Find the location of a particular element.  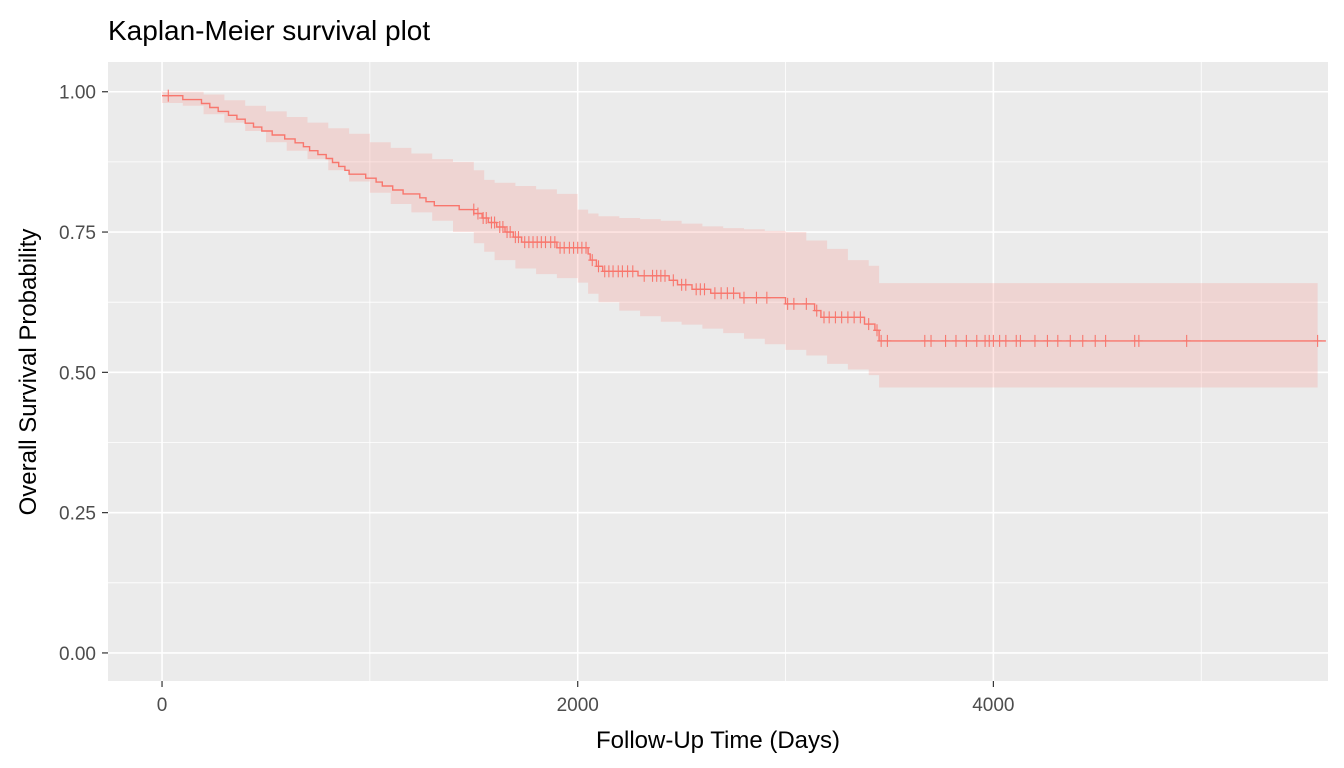

y-axis-title: Overall Survival Probability is located at coordinates (28, 372).